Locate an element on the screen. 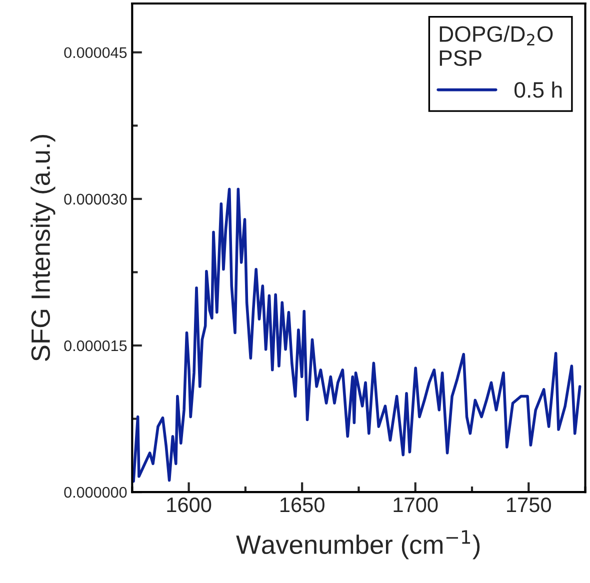 This screenshot has width=590, height=583. x-tick-label: 1700 is located at coordinates (416, 504).